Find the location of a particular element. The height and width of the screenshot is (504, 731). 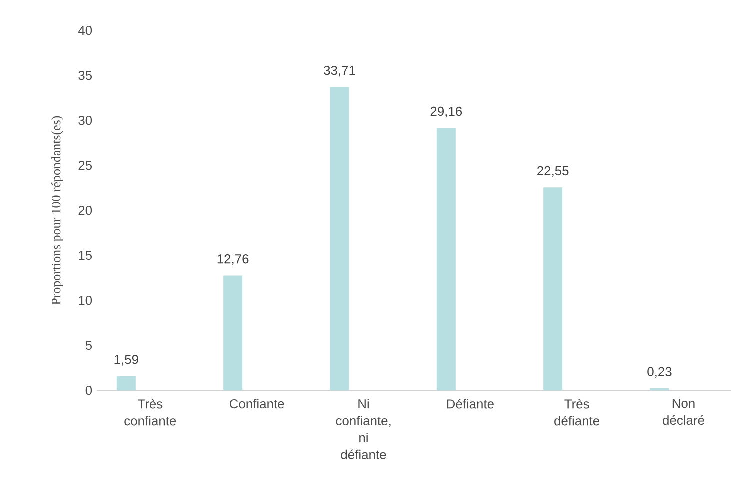

y-tick-label: 5 is located at coordinates (89, 345).